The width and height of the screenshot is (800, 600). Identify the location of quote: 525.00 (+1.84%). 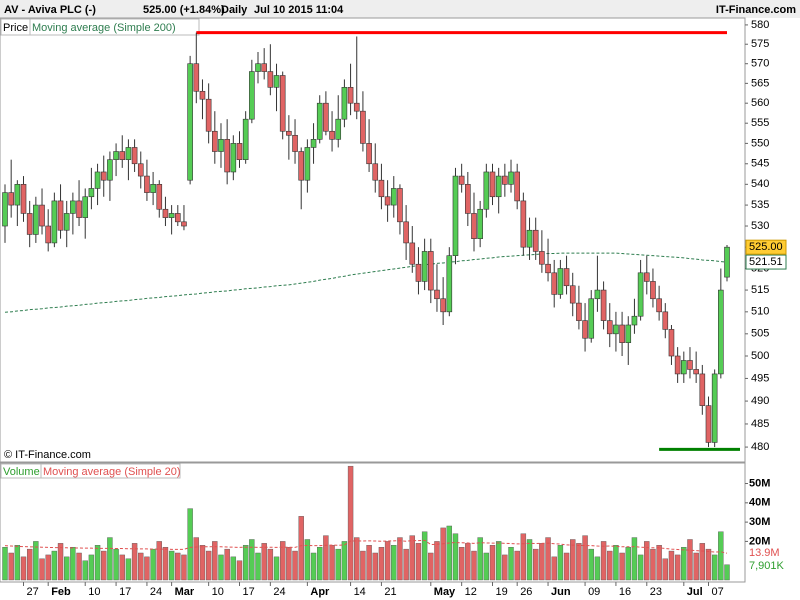
(184, 10).